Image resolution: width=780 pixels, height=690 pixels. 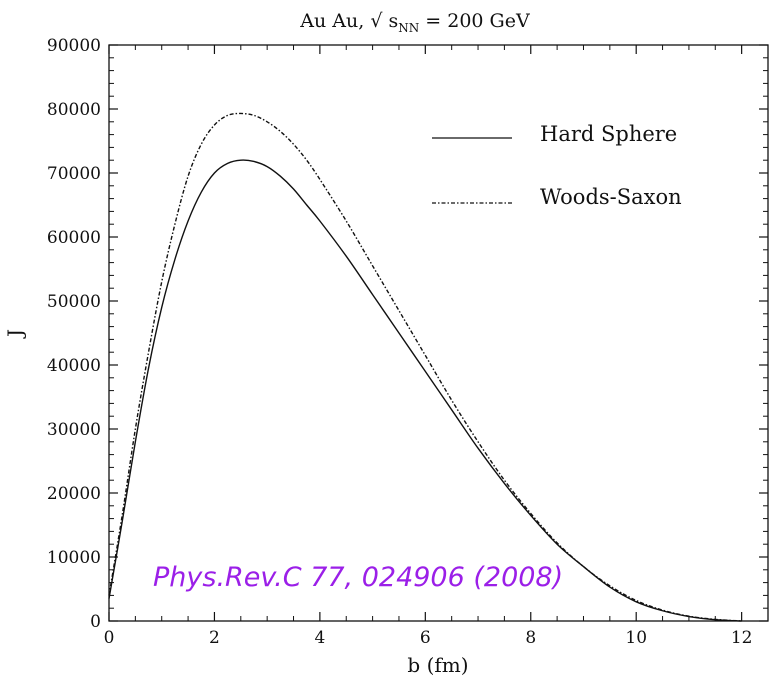 I want to click on x-tick-label: 8, so click(x=530, y=638).